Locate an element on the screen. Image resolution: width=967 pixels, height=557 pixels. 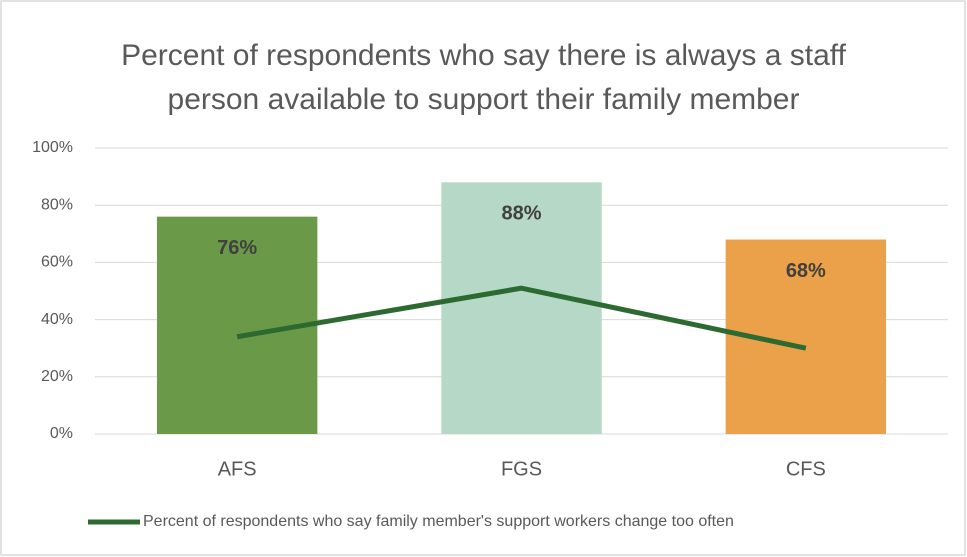
line-series is located at coordinates (521, 318).